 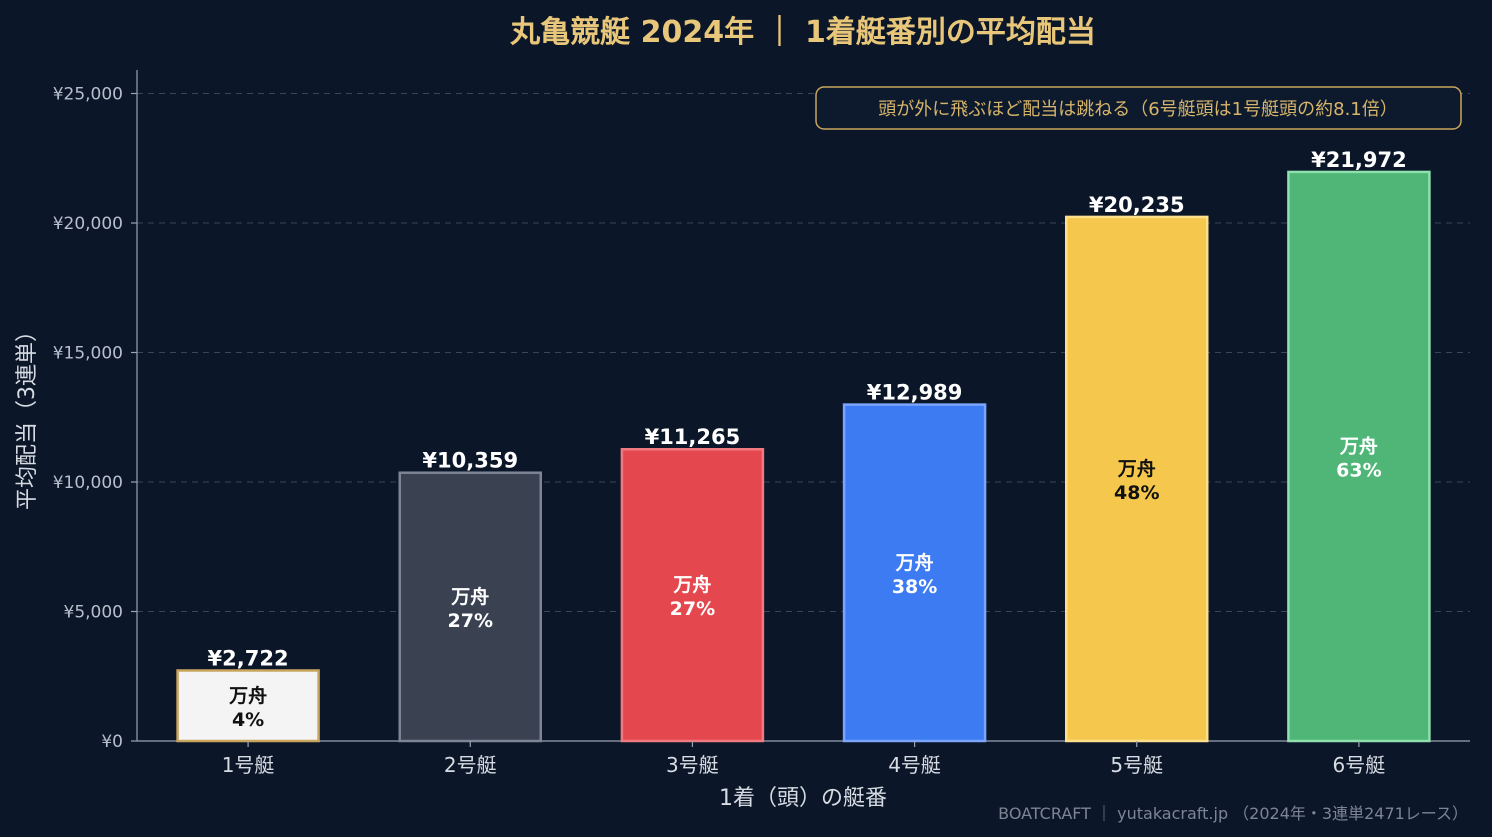 What do you see at coordinates (802, 32) in the screenshot?
I see `chart-title: 丸亀競艇 2024年 ｜ 1着艇番別の平均配当` at bounding box center [802, 32].